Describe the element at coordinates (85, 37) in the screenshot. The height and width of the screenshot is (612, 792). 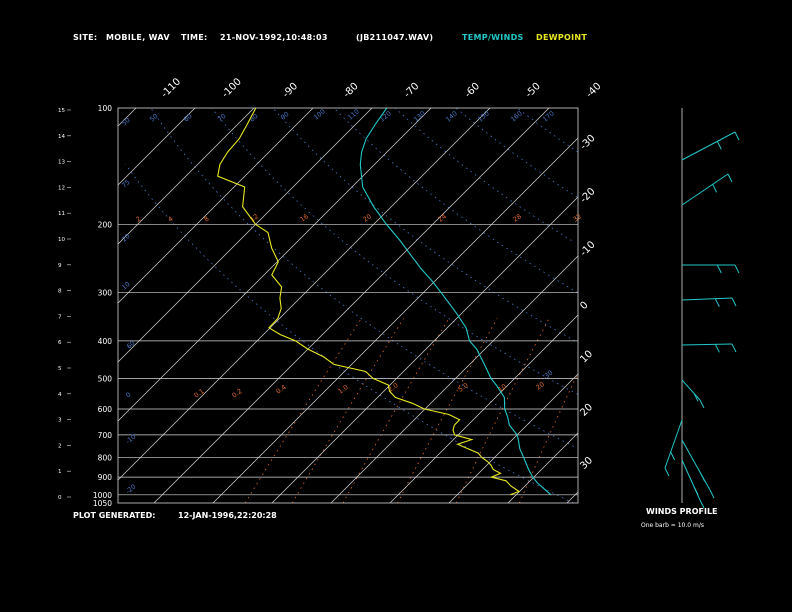
I see `site-label: SITE:` at that location.